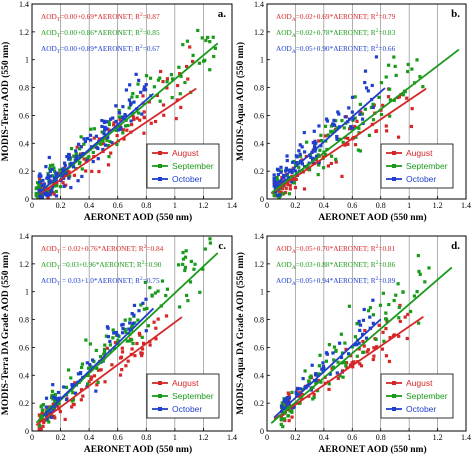  Describe the element at coordinates (24, 115) in the screenshot. I see `y-tick-label: 0.6` at that location.